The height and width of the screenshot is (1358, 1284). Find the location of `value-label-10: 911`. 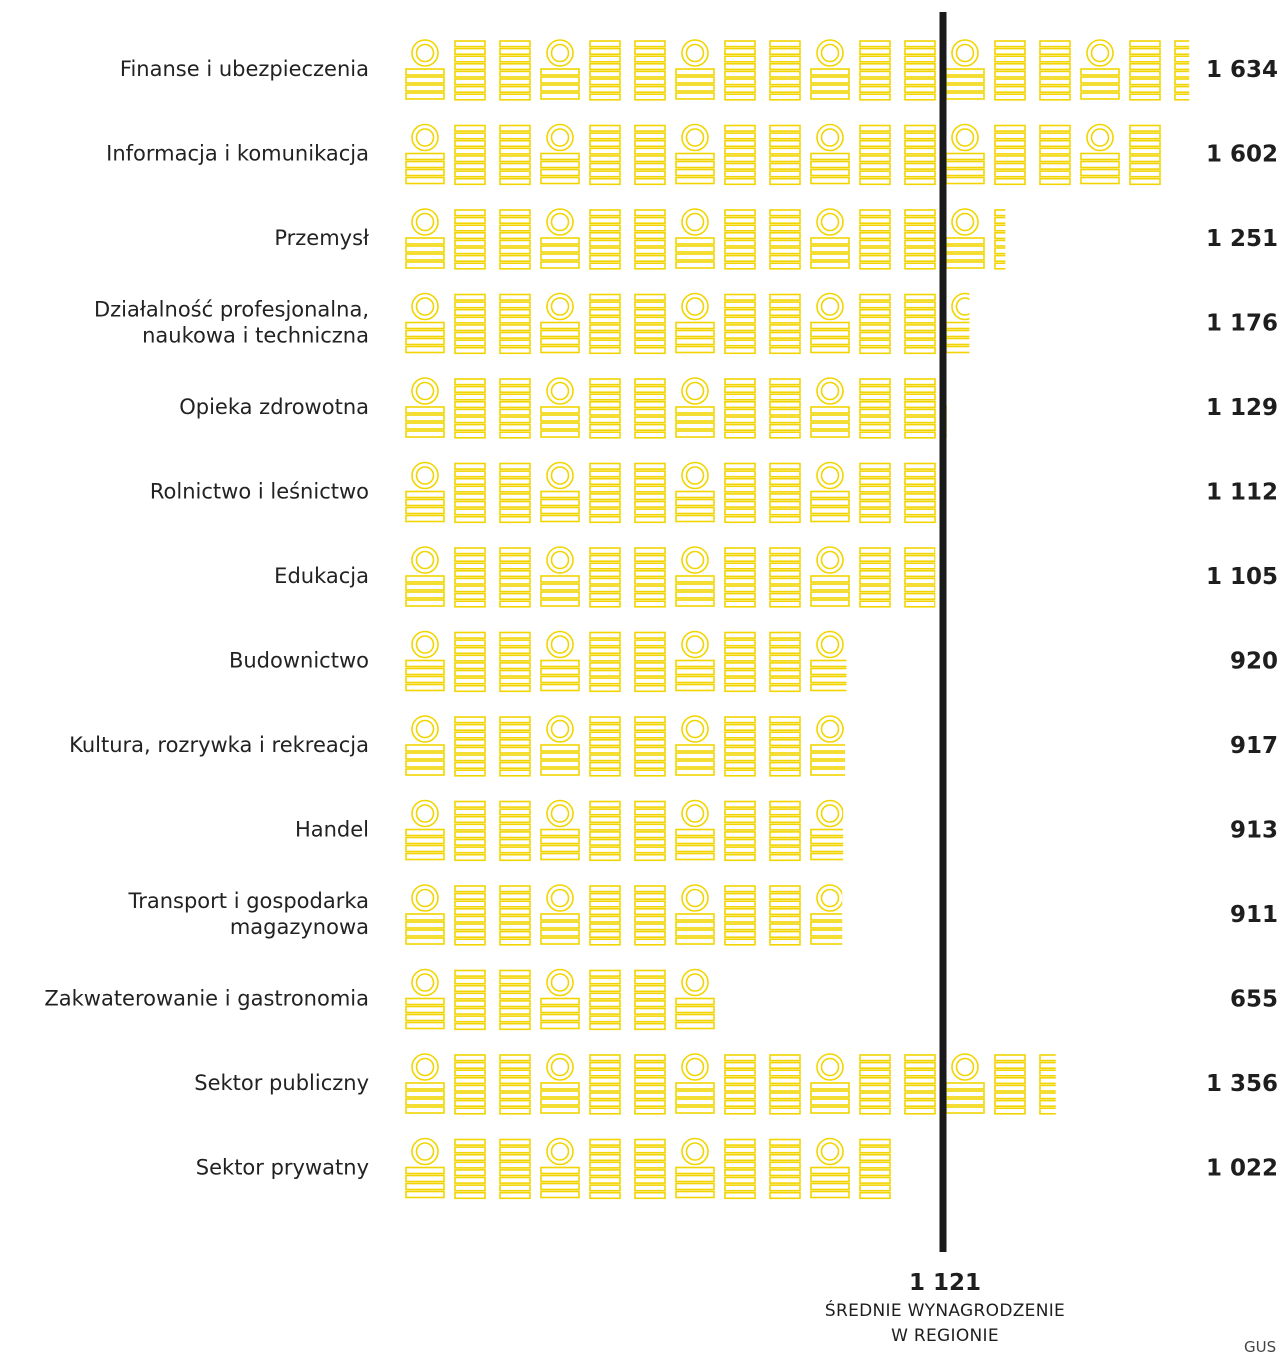

value-label-10: 911 is located at coordinates (1254, 915).